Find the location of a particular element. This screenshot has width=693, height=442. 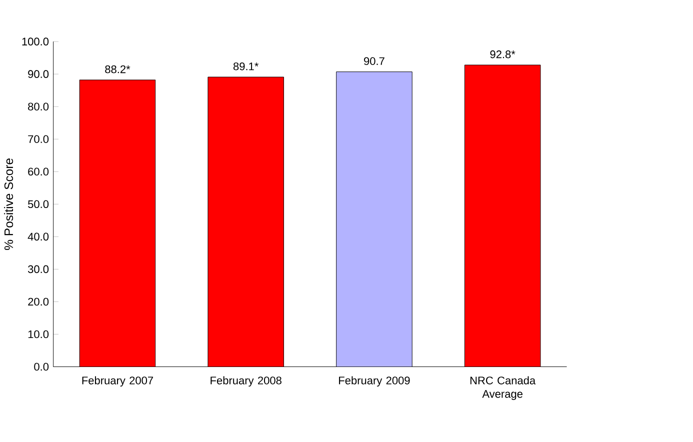

y-tick-label: 10.0 is located at coordinates (38, 334).